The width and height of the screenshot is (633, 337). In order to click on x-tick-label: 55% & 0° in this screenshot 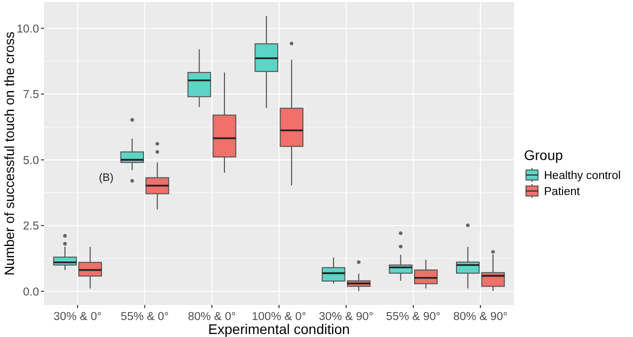, I will do `click(144, 317)`.